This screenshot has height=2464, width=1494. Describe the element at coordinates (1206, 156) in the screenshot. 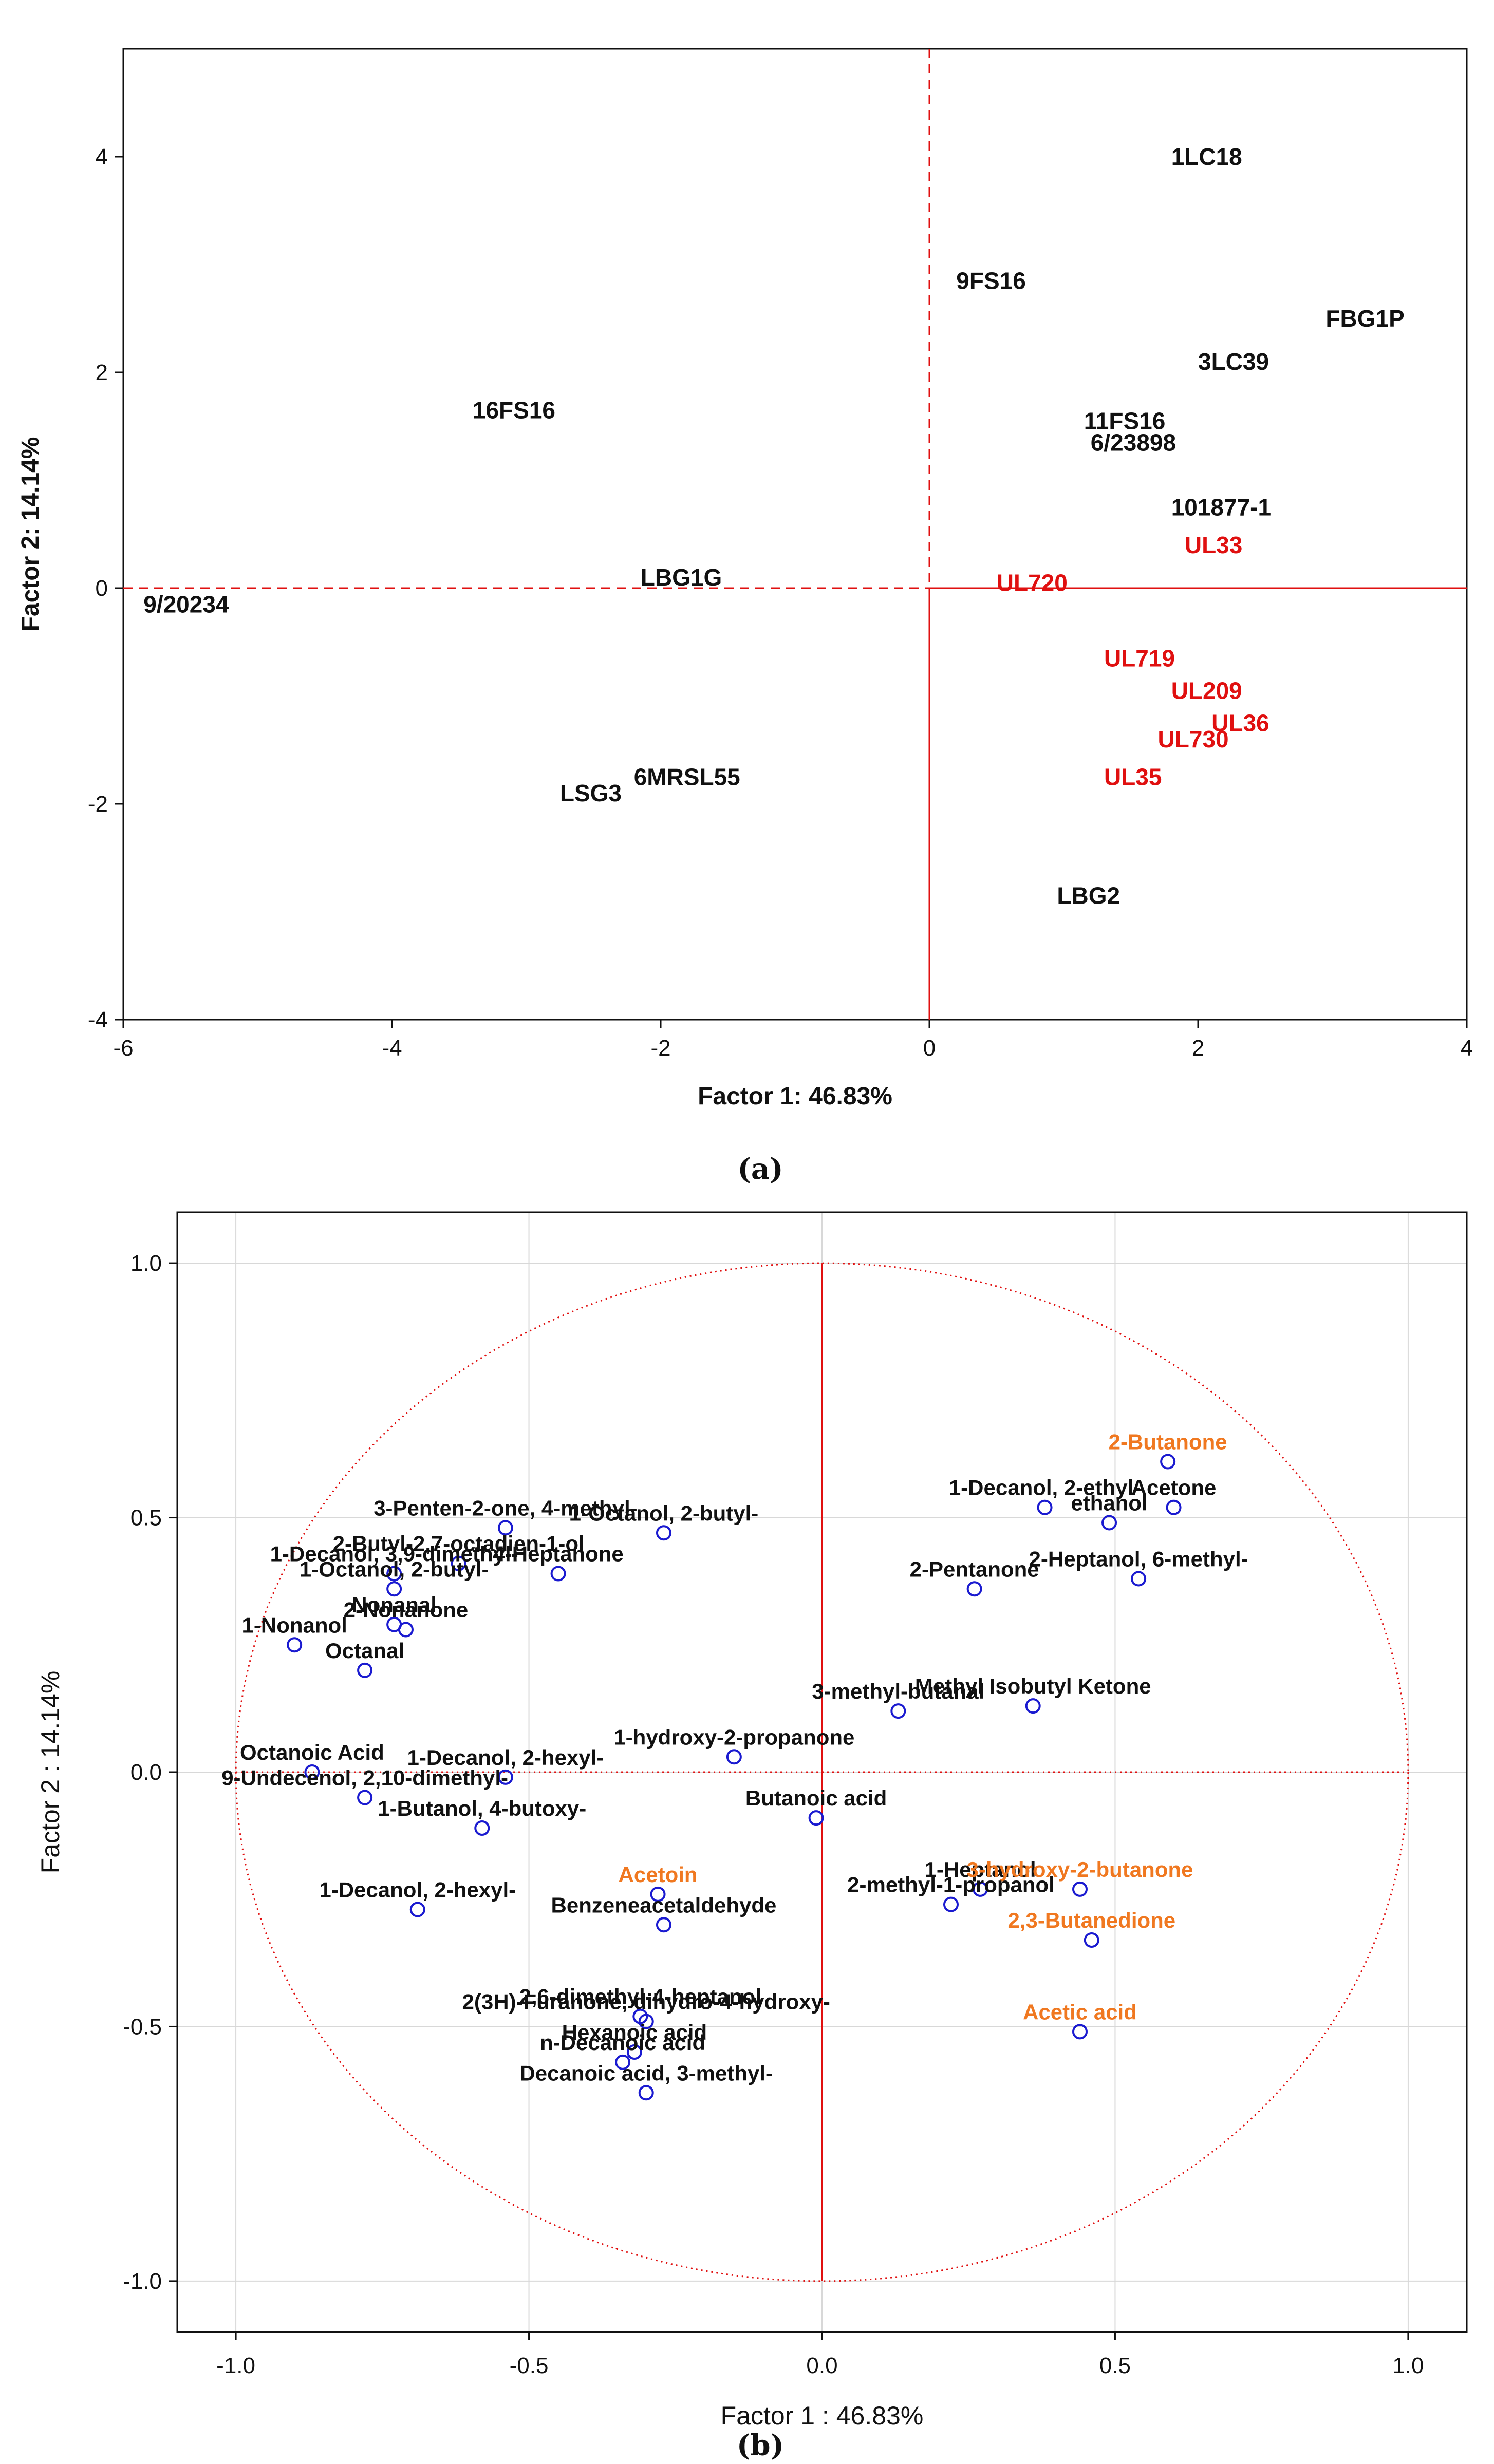

I see `score-point-label: 1LC18` at that location.